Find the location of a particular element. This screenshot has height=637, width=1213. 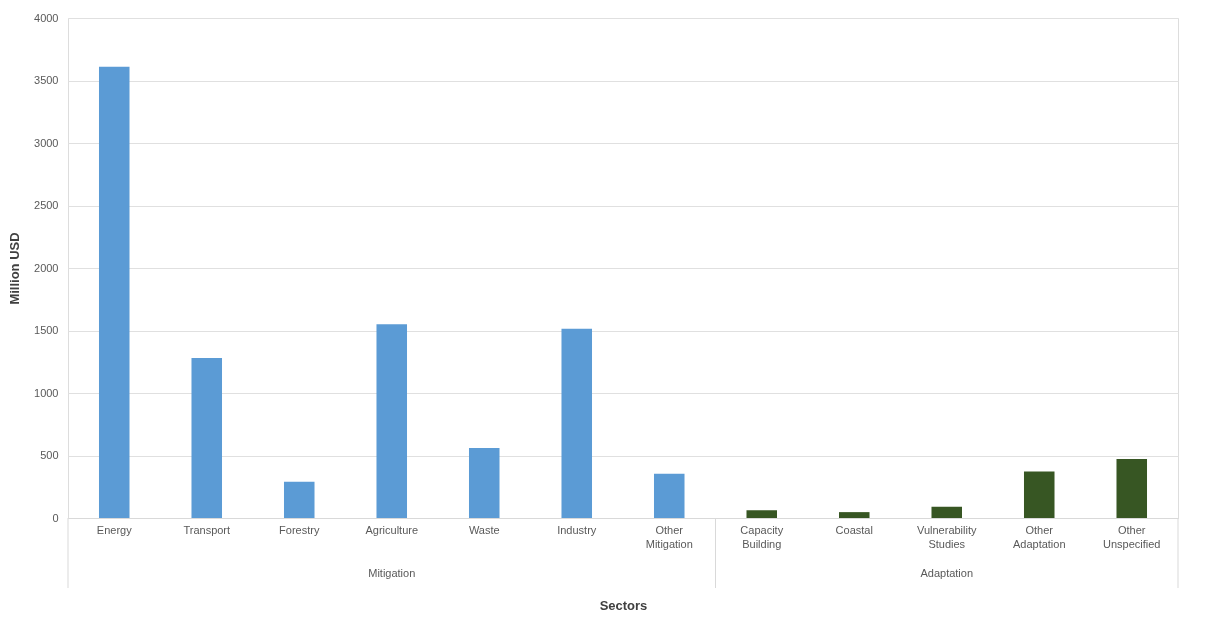

x-tick-label: Capacity Building is located at coordinates (762, 536).